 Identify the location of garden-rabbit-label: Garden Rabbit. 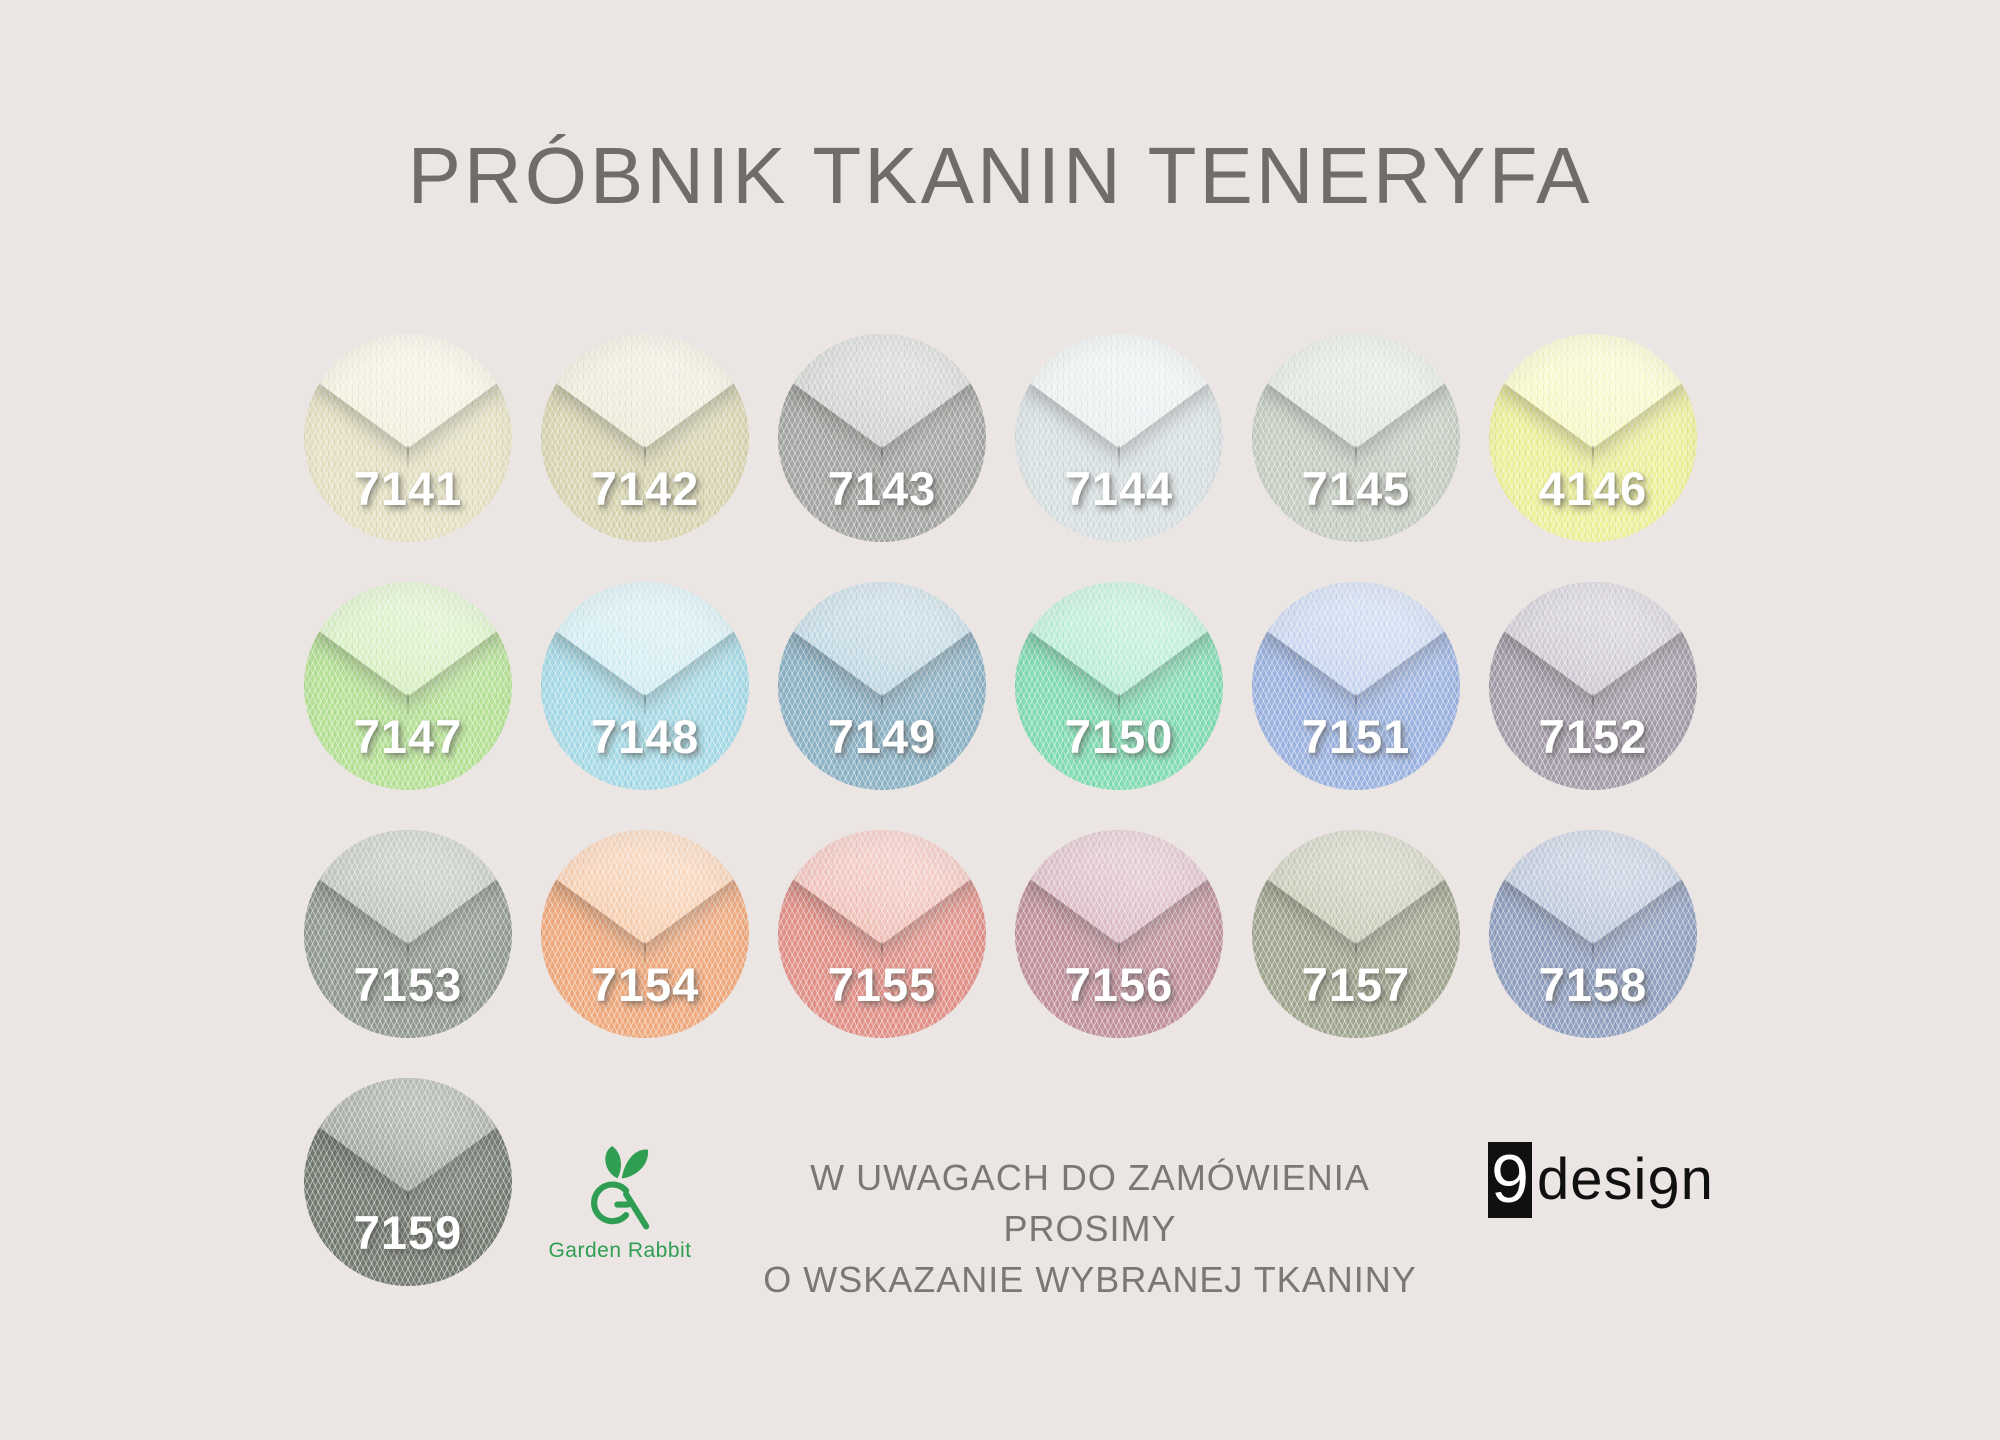
(620, 1250).